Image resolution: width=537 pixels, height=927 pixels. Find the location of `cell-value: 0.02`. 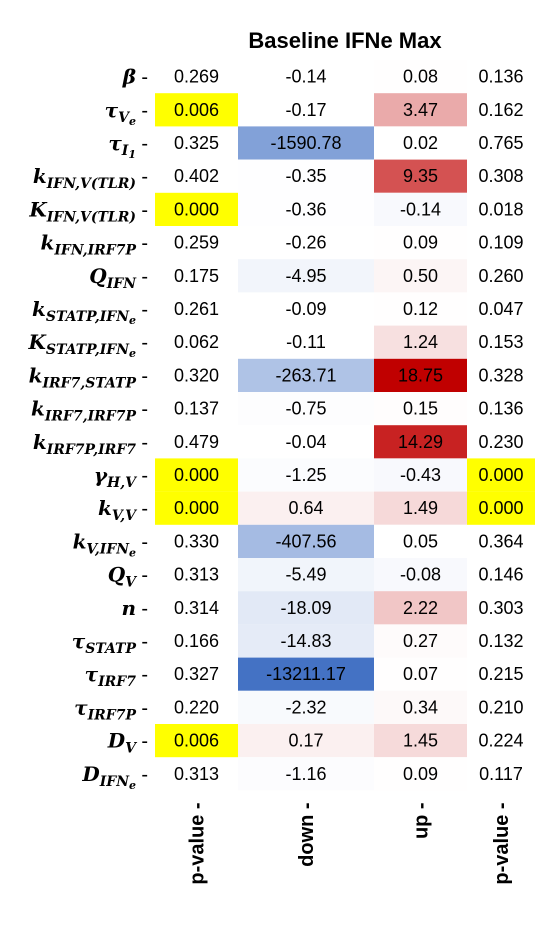

cell-value: 0.02 is located at coordinates (420, 143).